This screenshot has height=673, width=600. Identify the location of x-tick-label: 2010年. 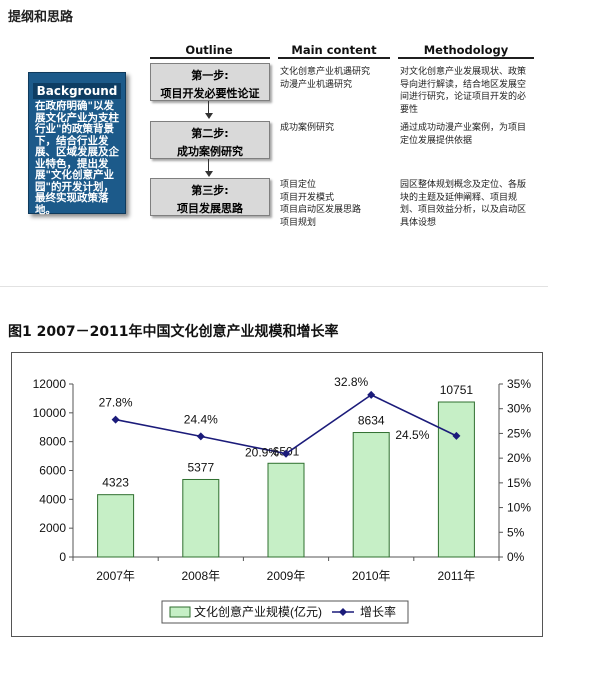
(371, 576).